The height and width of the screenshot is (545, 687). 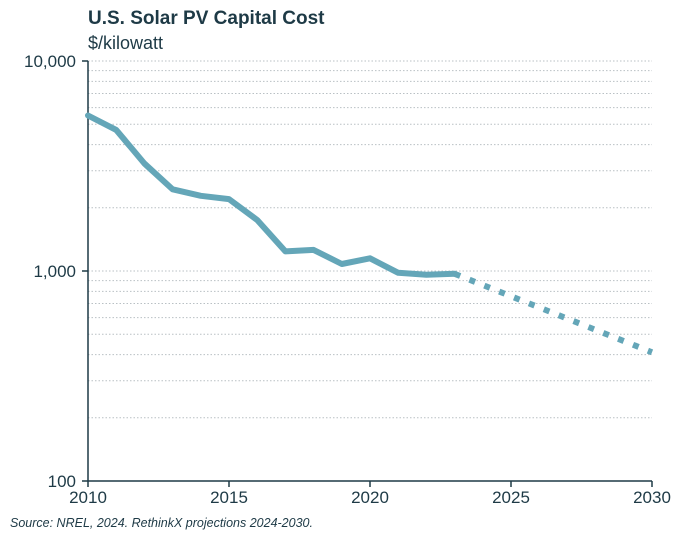 What do you see at coordinates (511, 497) in the screenshot?
I see `x-tick-label: 2025` at bounding box center [511, 497].